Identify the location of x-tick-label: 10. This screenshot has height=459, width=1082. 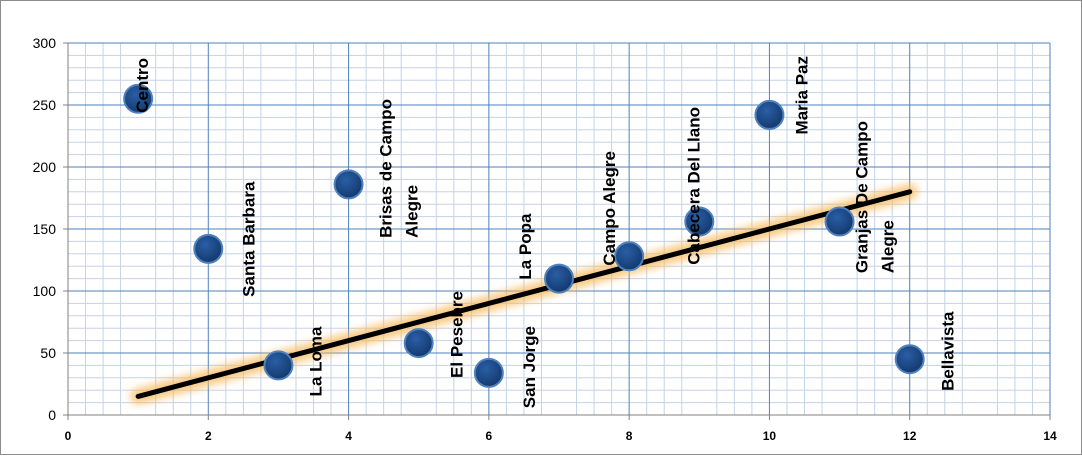
(770, 436).